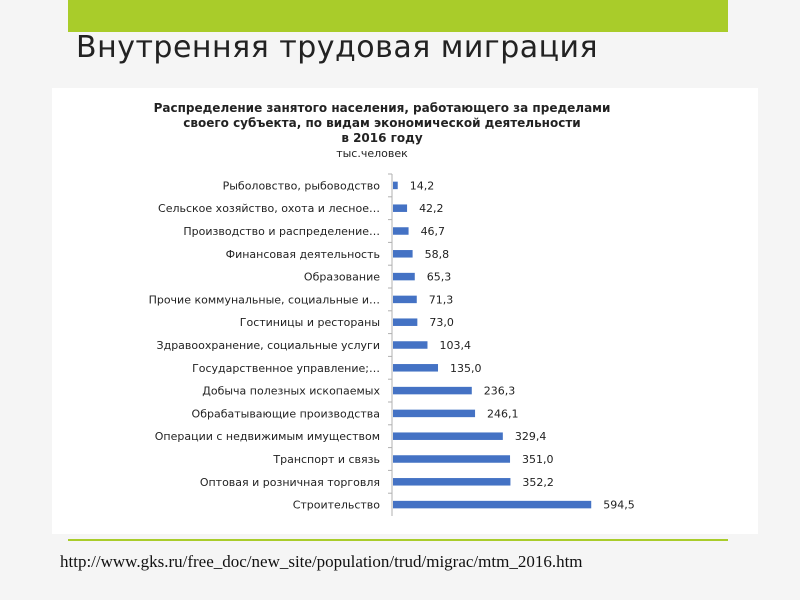  What do you see at coordinates (499, 391) in the screenshot?
I see `value-label: 236,3` at bounding box center [499, 391].